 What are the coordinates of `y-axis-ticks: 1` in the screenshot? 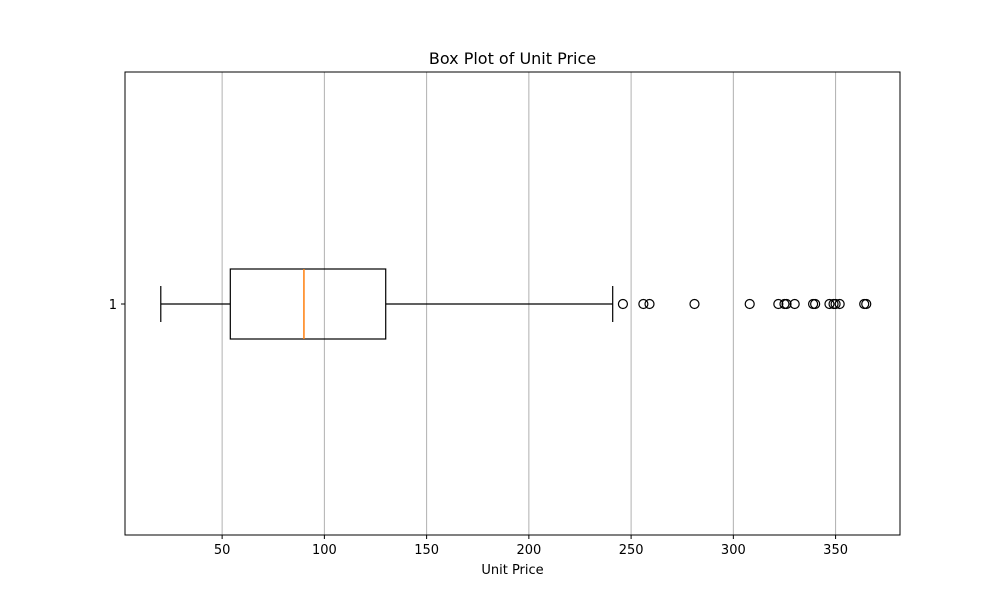 It's located at (117, 305).